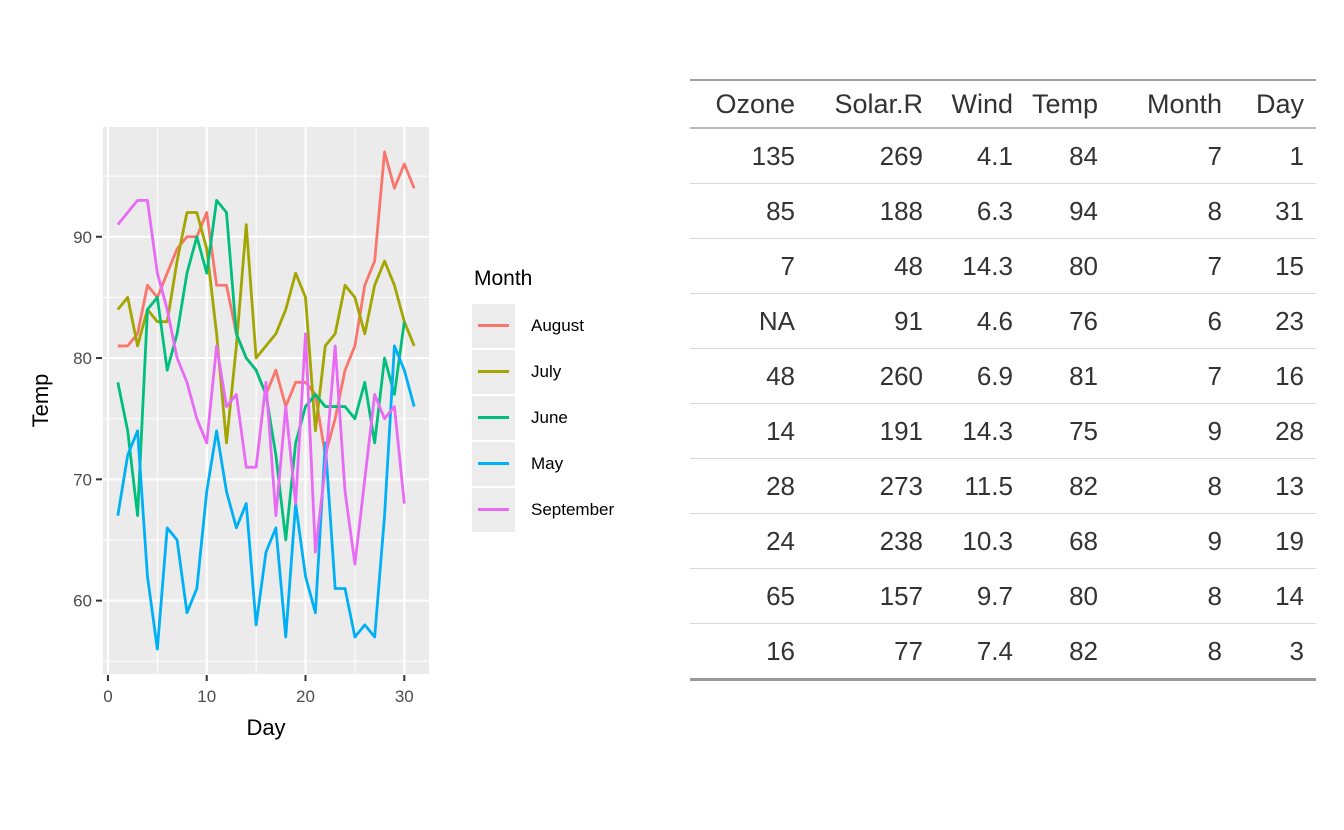 This screenshot has height=830, width=1344. I want to click on chart-legend: Month August July June May September, so click(543, 400).